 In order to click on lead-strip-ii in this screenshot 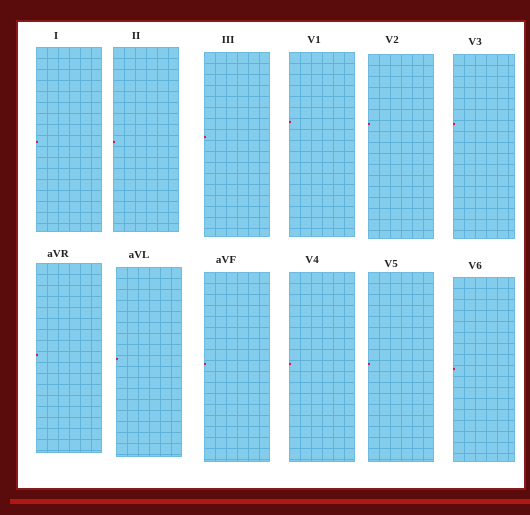, I will do `click(146, 139)`.